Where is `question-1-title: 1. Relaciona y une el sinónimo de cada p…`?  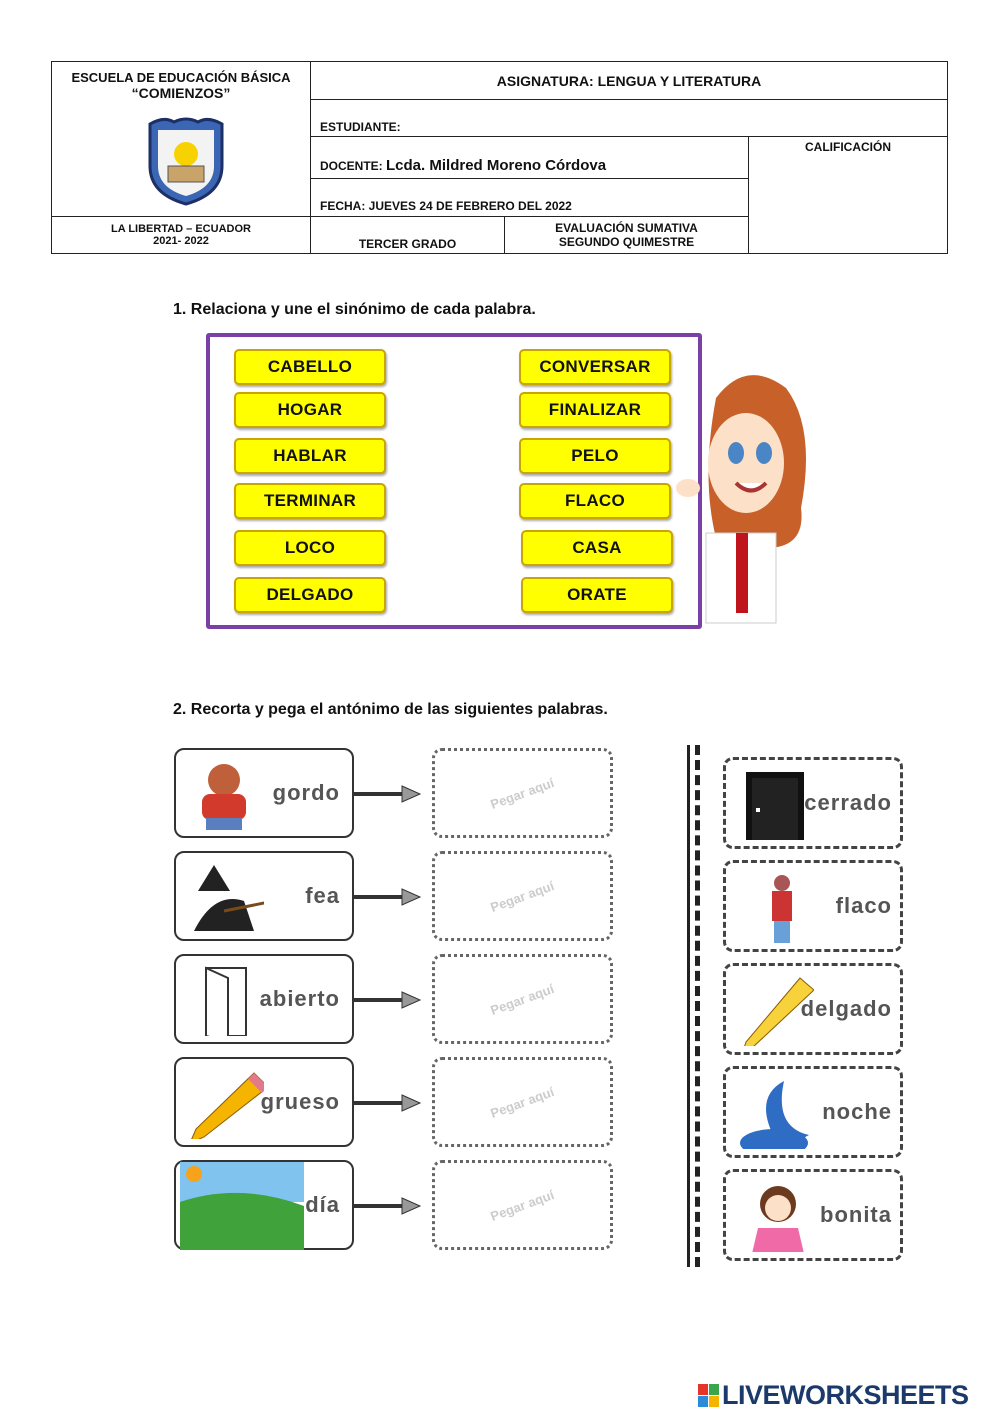 question-1-title: 1. Relaciona y une el sinónimo de cada p… is located at coordinates (354, 309).